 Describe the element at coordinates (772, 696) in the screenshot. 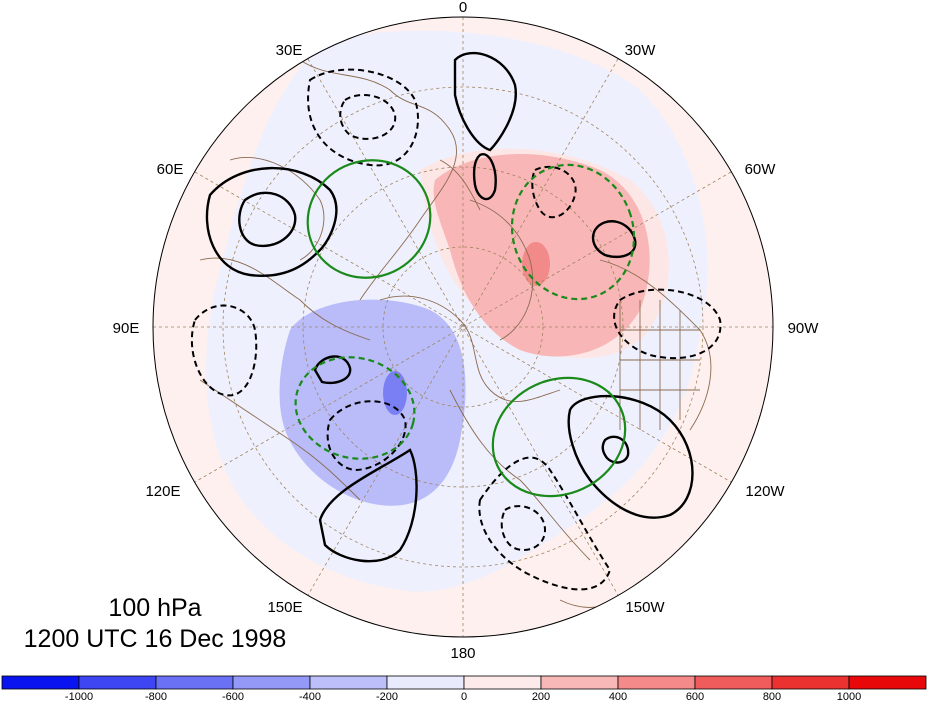

I see `colorbar-tick-label: 800` at that location.